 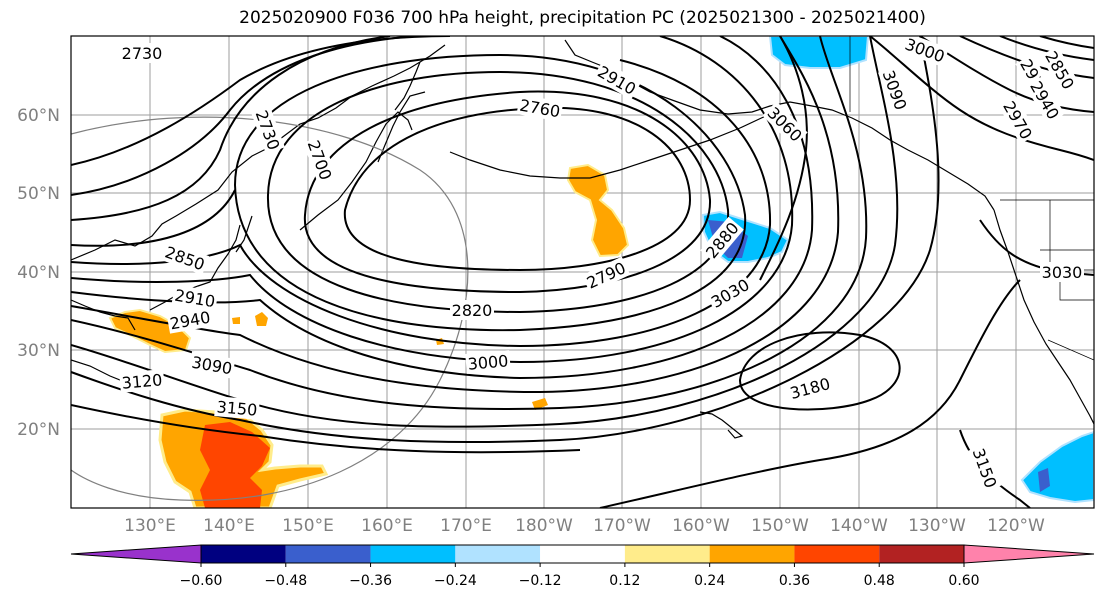 I want to click on latitude-axis: 60°N 50°N 40°N 30°N 20°N, so click(x=38, y=273).